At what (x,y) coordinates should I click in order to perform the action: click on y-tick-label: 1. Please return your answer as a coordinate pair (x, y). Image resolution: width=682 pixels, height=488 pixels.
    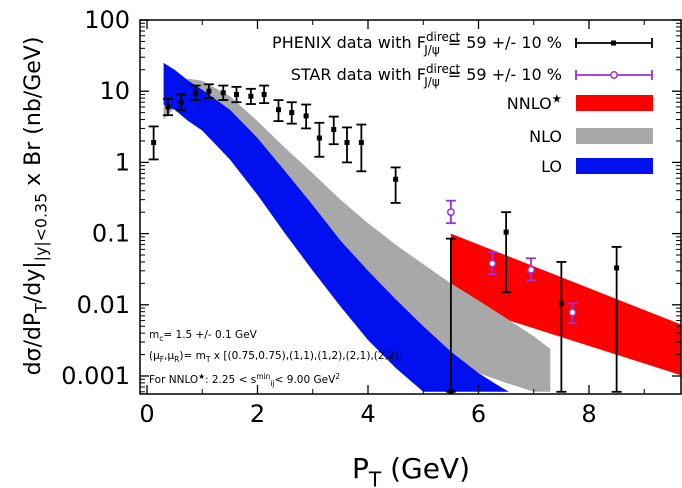
    Looking at the image, I should click on (122, 162).